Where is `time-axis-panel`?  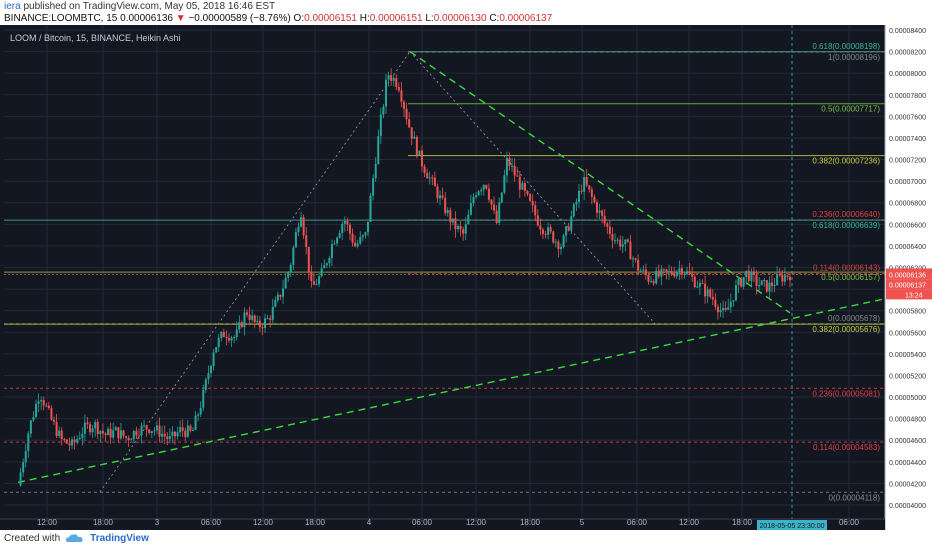 time-axis-panel is located at coordinates (442, 524).